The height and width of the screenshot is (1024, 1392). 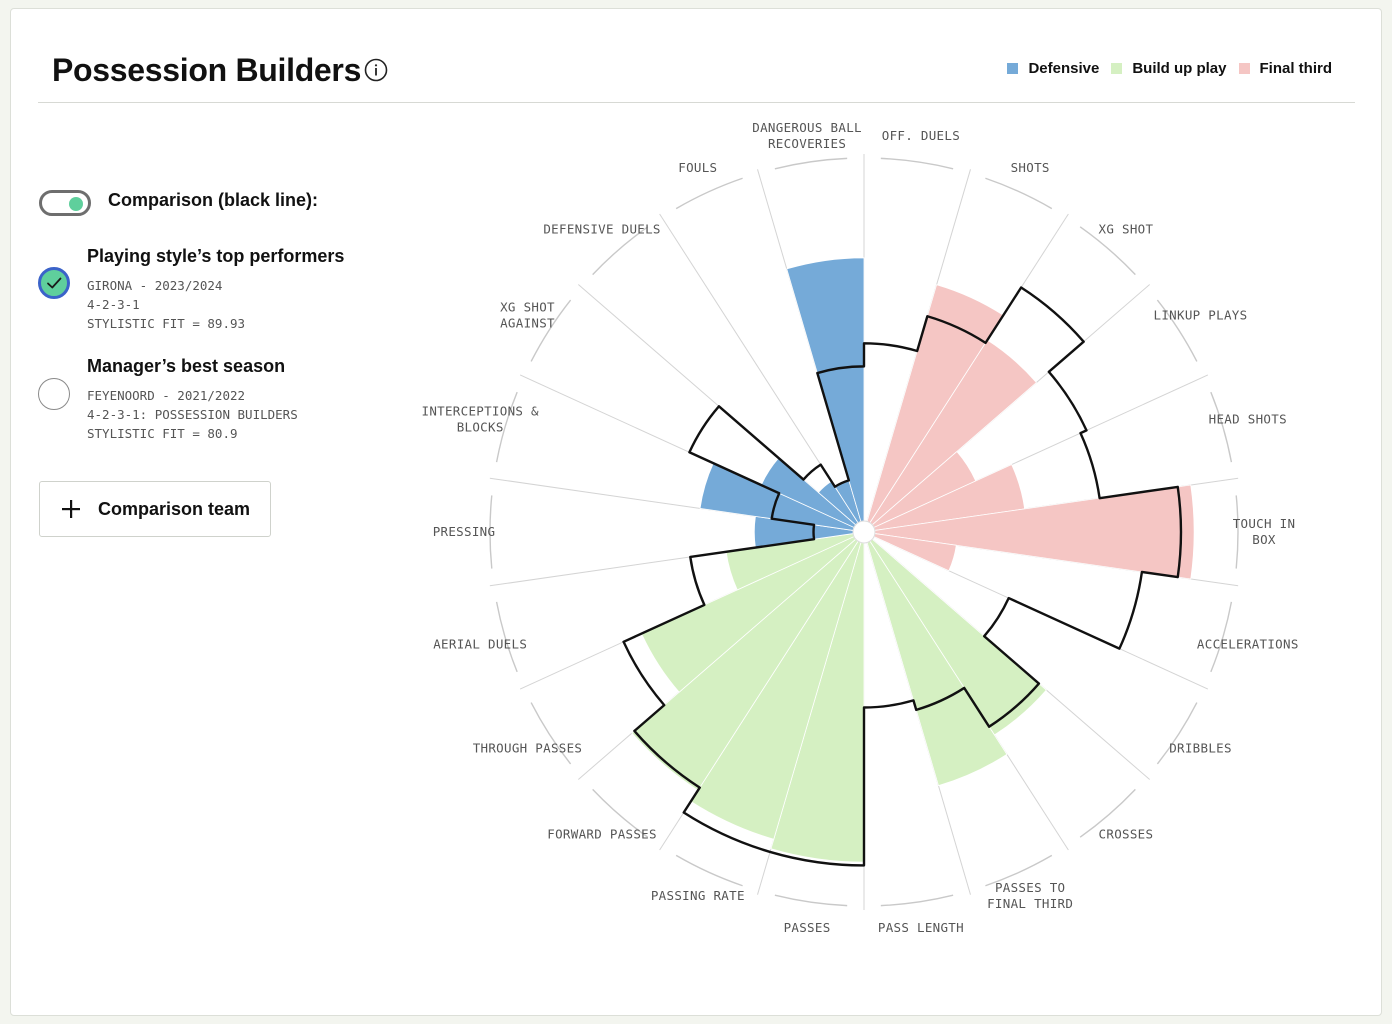 What do you see at coordinates (166, 323) in the screenshot?
I see `option-stylistic-fit: STYLISTIC FIT = 89.93` at bounding box center [166, 323].